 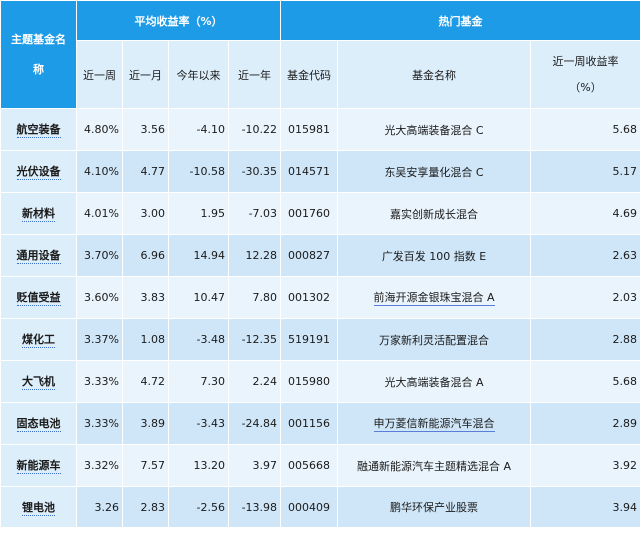 I want to click on fund-code-cell: 001302, so click(x=309, y=297).